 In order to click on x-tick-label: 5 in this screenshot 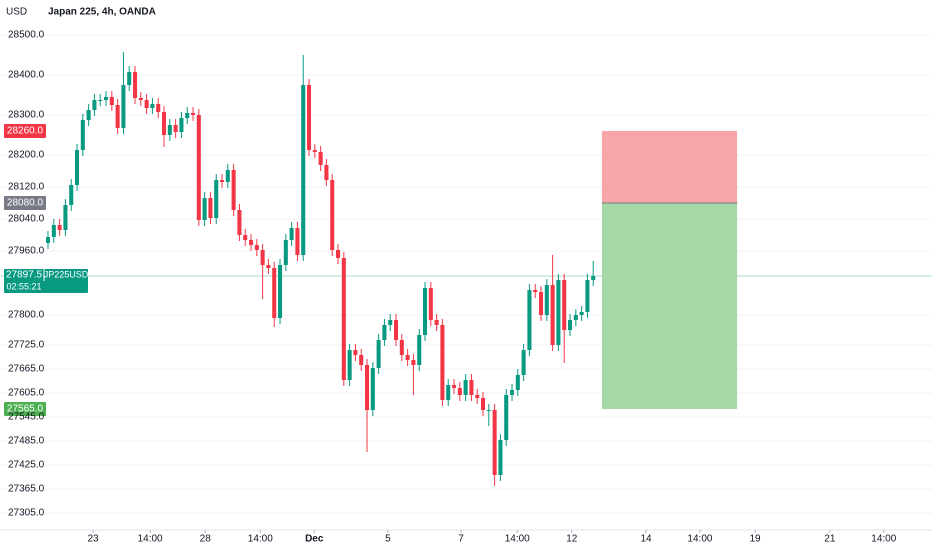, I will do `click(388, 539)`.